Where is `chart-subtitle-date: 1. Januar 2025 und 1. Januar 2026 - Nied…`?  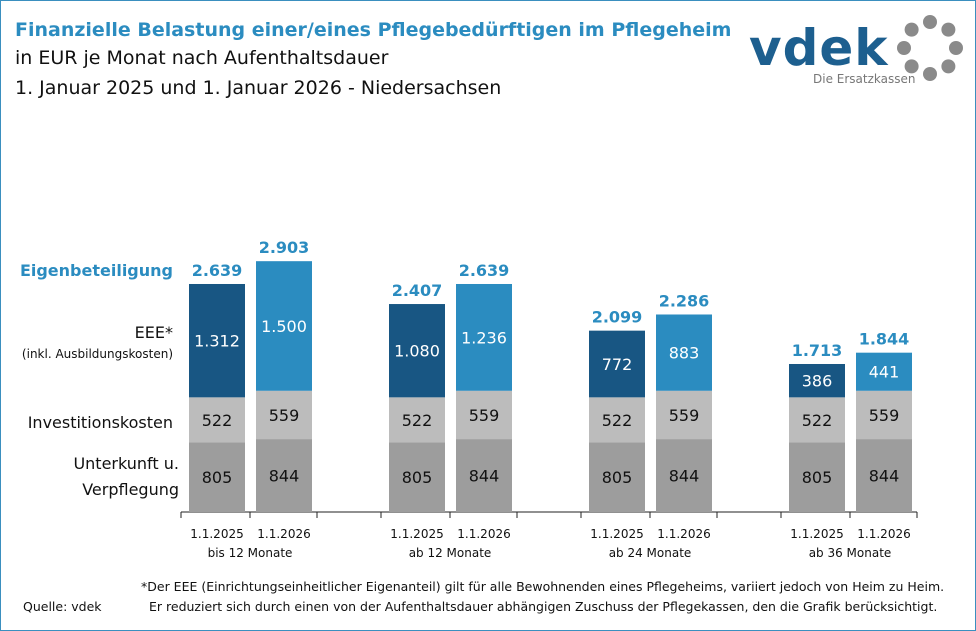 chart-subtitle-date: 1. Januar 2025 und 1. Januar 2026 - Nied… is located at coordinates (258, 88).